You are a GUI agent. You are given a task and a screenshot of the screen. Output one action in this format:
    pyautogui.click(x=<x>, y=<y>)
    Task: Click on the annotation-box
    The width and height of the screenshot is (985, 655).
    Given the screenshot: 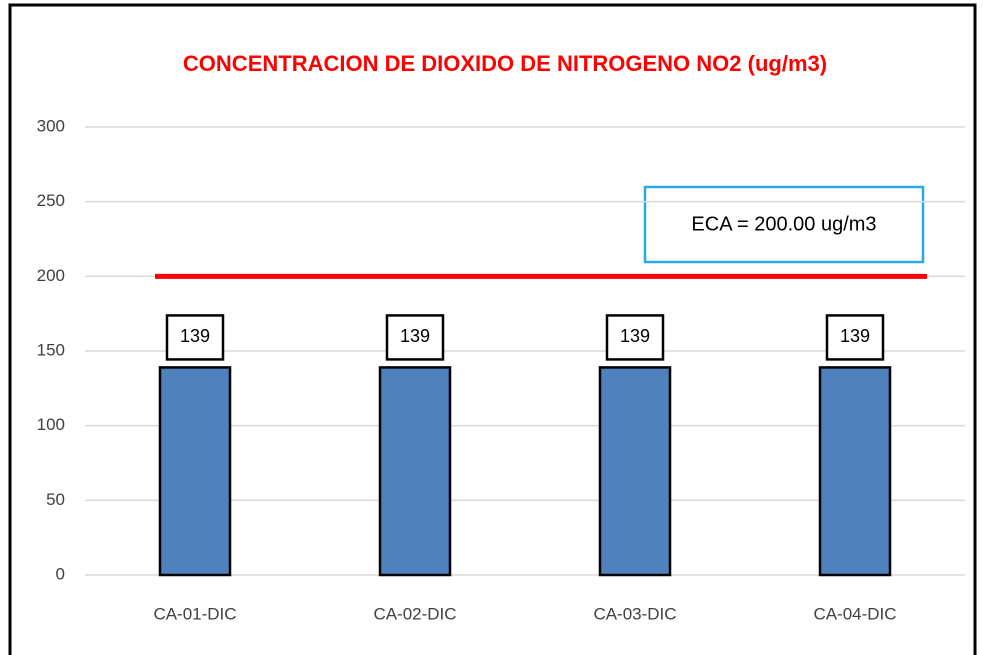 What is the action you would take?
    pyautogui.click(x=784, y=224)
    